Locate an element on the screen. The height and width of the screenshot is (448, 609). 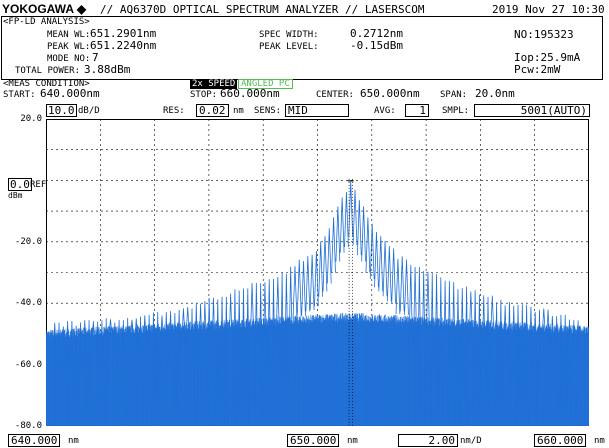
stop-label: STOP: is located at coordinates (204, 95).